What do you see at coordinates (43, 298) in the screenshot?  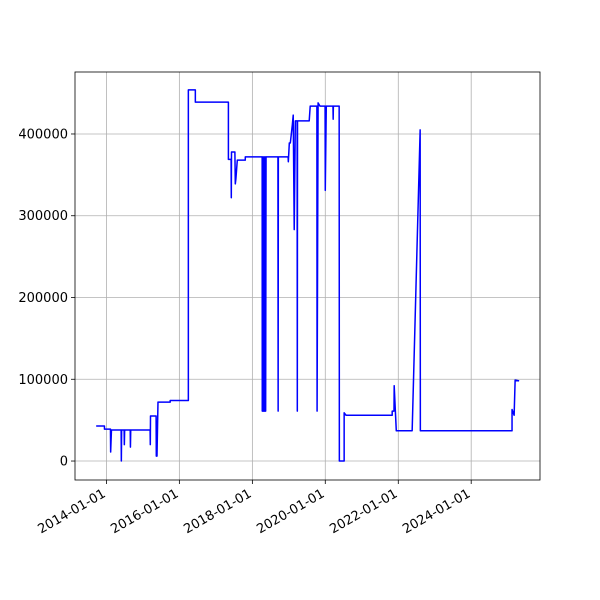 I see `y-tick-label: 200000` at bounding box center [43, 298].